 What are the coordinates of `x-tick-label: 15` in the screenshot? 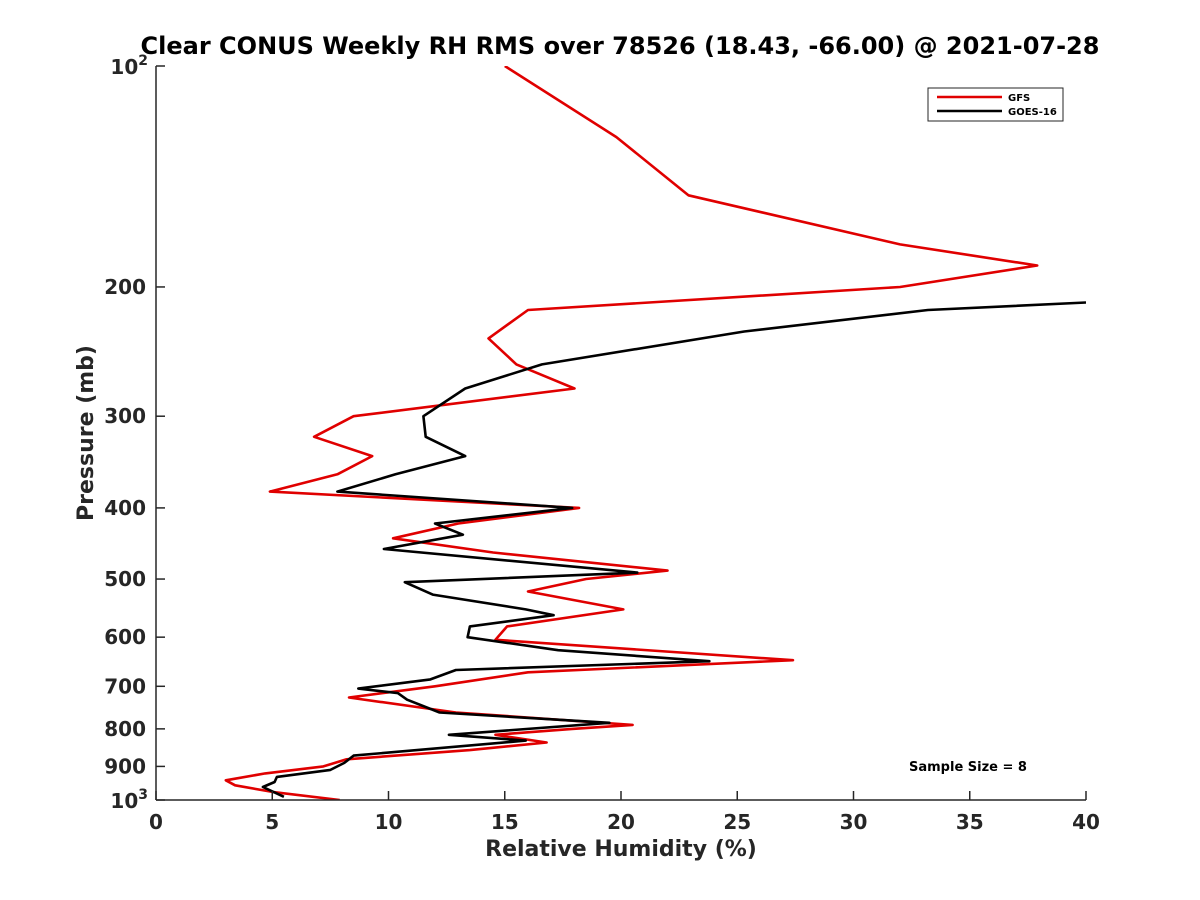 It's located at (505, 822).